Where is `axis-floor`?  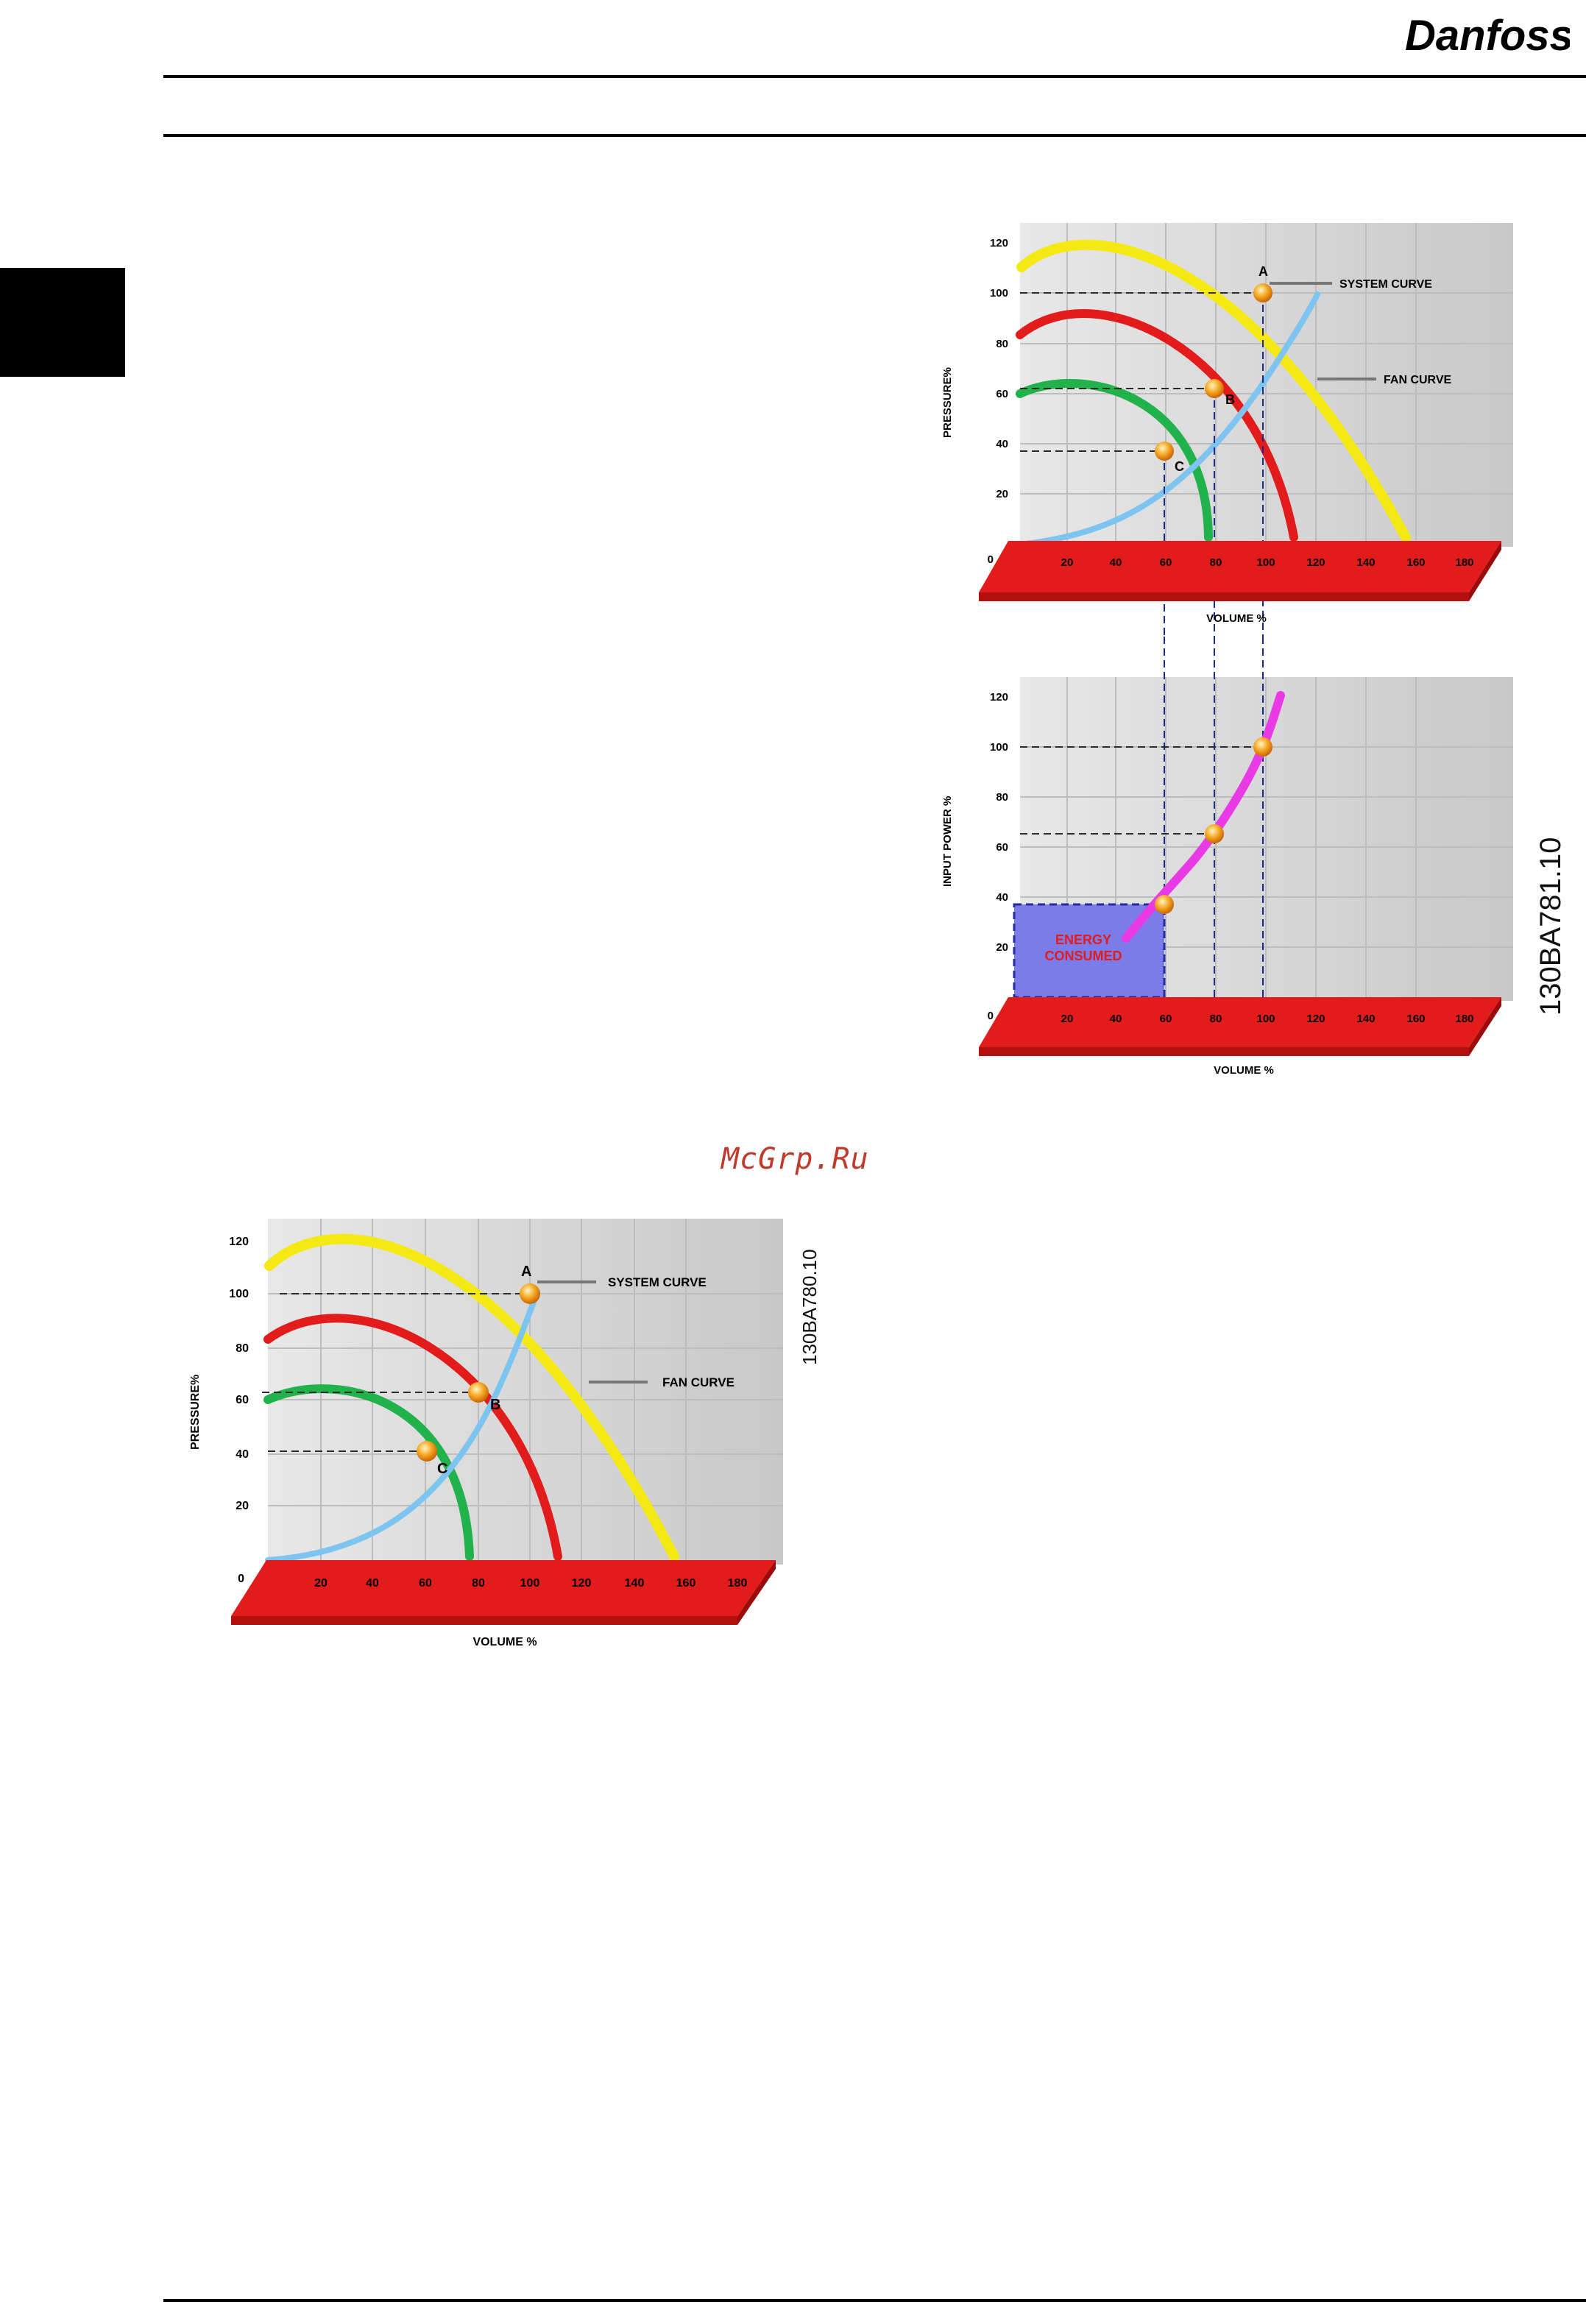
axis-floor is located at coordinates (1240, 566).